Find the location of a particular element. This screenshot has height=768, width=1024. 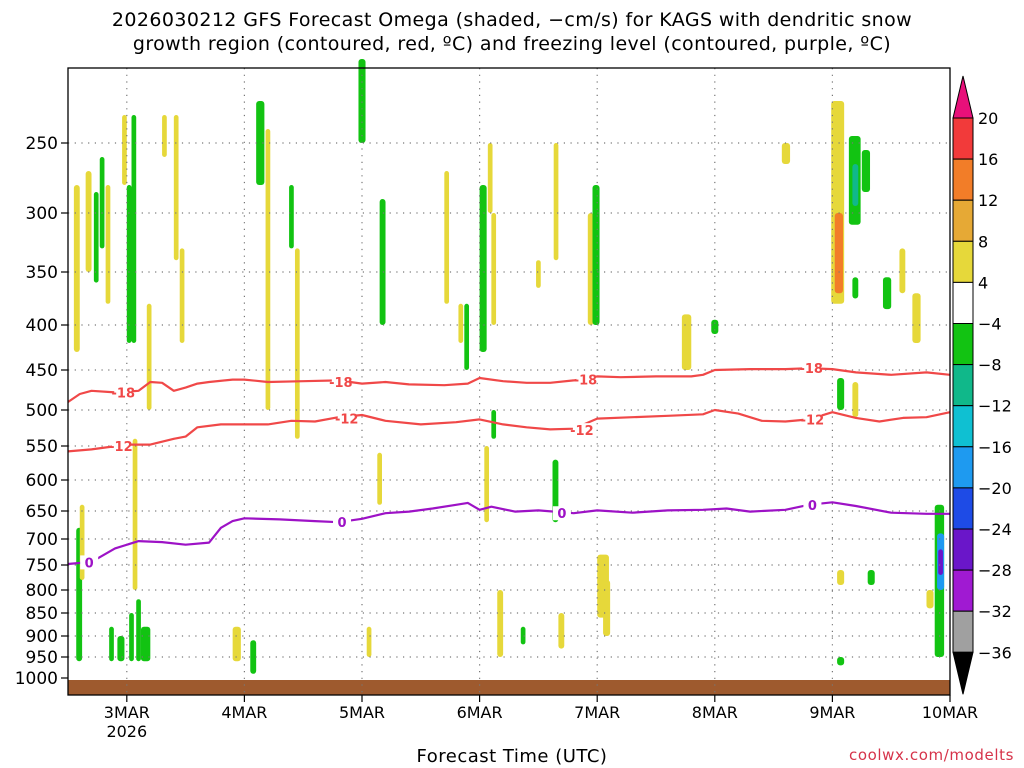

colorbar-label-7: −12 is located at coordinates (995, 406).